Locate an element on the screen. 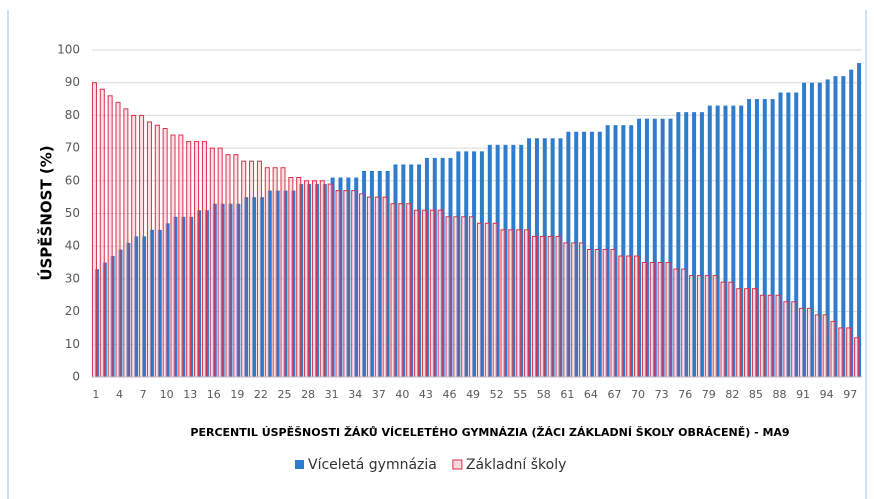 The height and width of the screenshot is (499, 874). y-tick-label: 90 is located at coordinates (72, 82).